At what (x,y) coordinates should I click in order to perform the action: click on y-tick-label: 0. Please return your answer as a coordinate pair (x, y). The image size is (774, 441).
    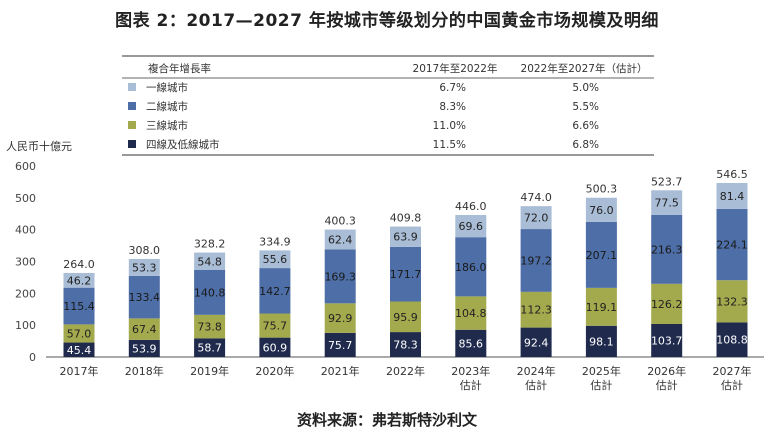
    Looking at the image, I should click on (32, 357).